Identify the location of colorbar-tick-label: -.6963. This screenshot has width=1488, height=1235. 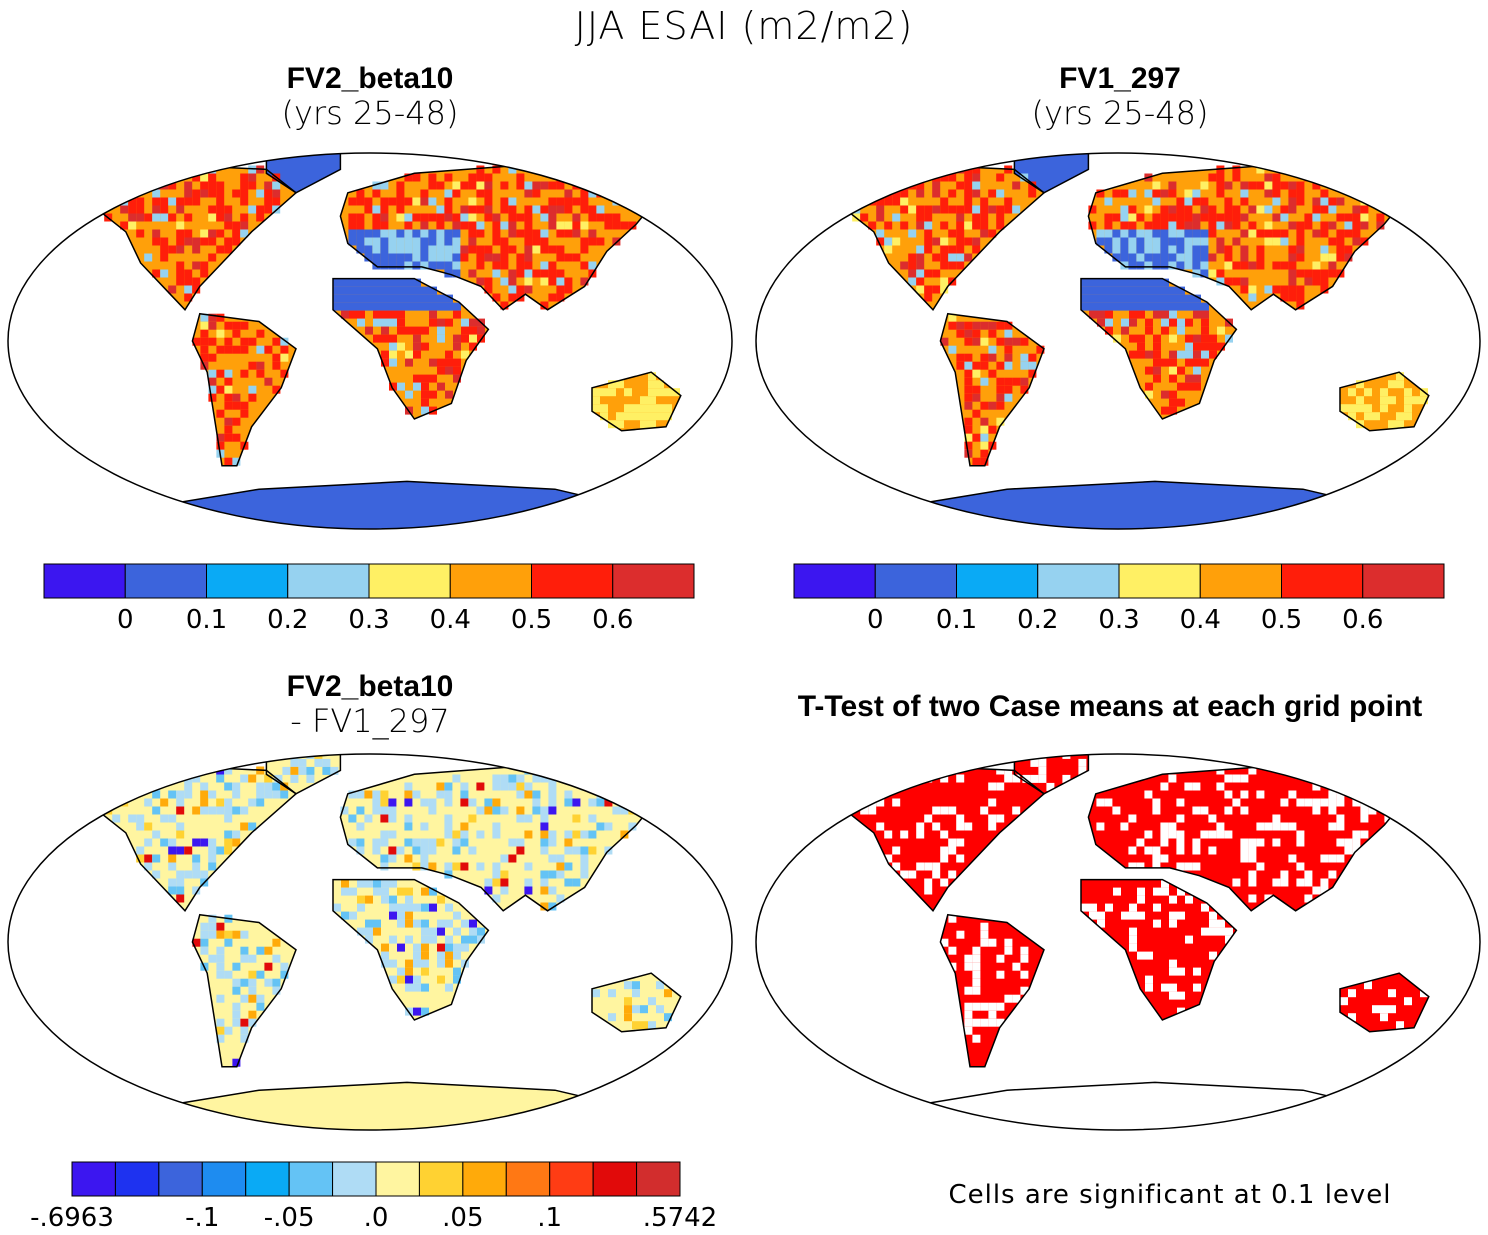
(72, 1218).